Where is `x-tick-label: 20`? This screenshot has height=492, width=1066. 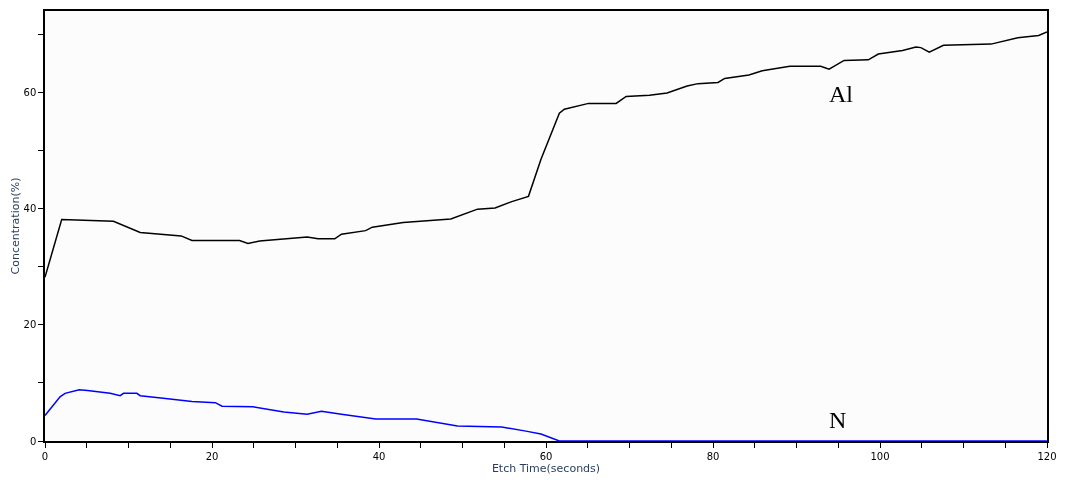
x-tick-label: 20 is located at coordinates (212, 456).